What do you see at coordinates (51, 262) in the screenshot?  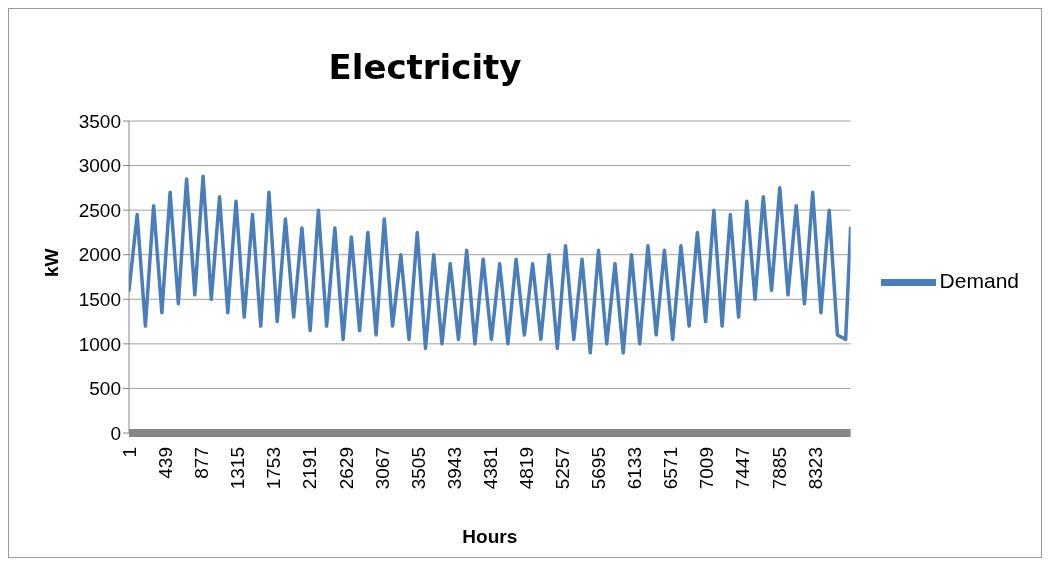 I see `y-axis-title: kW` at bounding box center [51, 262].